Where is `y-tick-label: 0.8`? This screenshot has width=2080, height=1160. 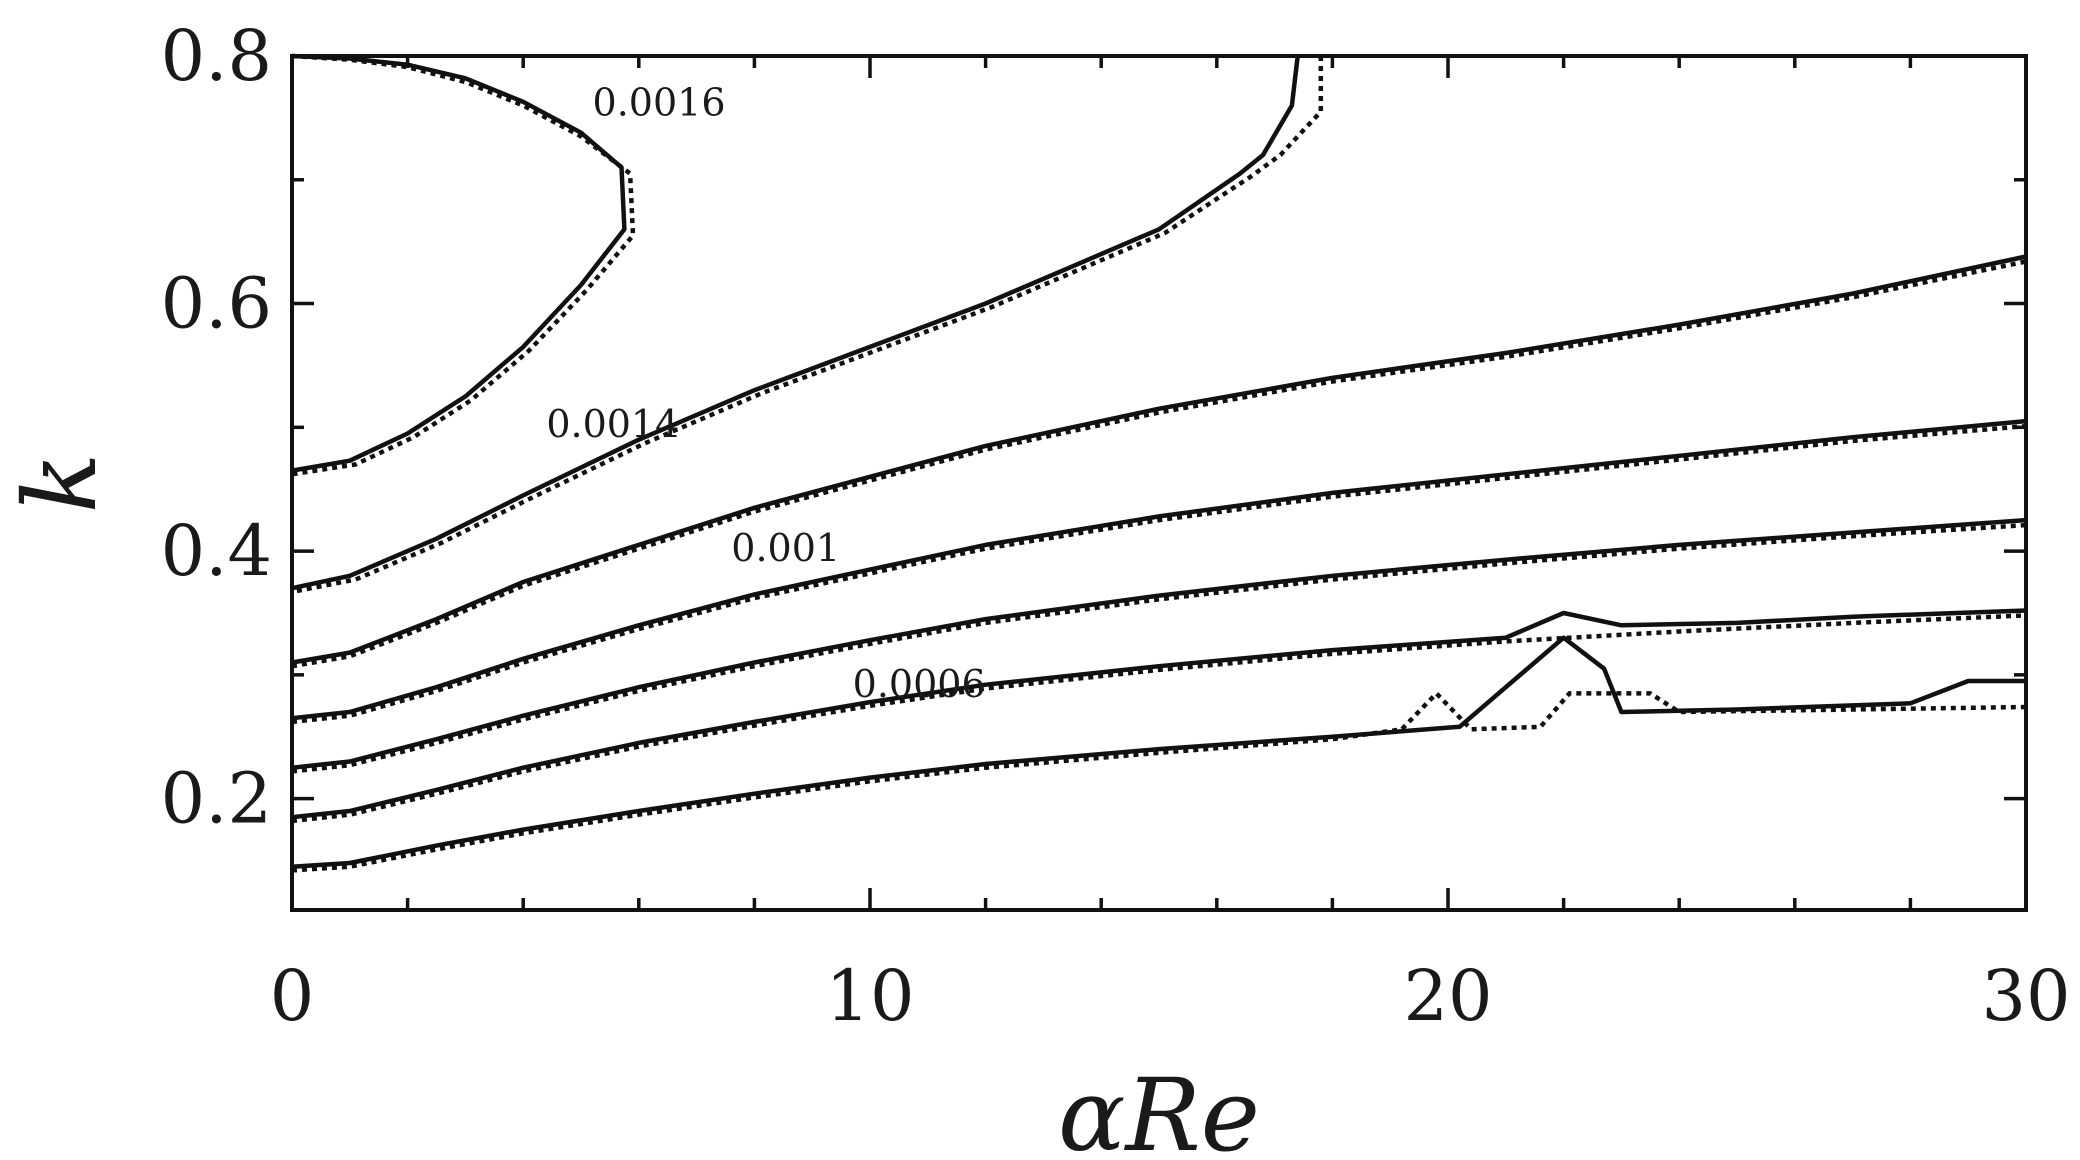
y-tick-label: 0.8 is located at coordinates (216, 56).